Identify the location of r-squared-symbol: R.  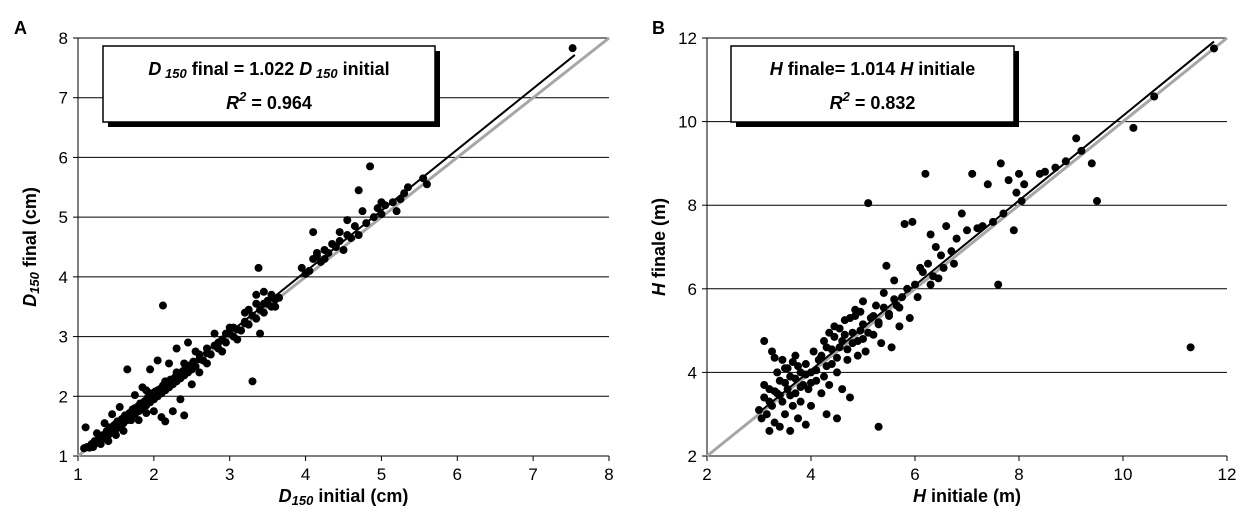
(836, 103).